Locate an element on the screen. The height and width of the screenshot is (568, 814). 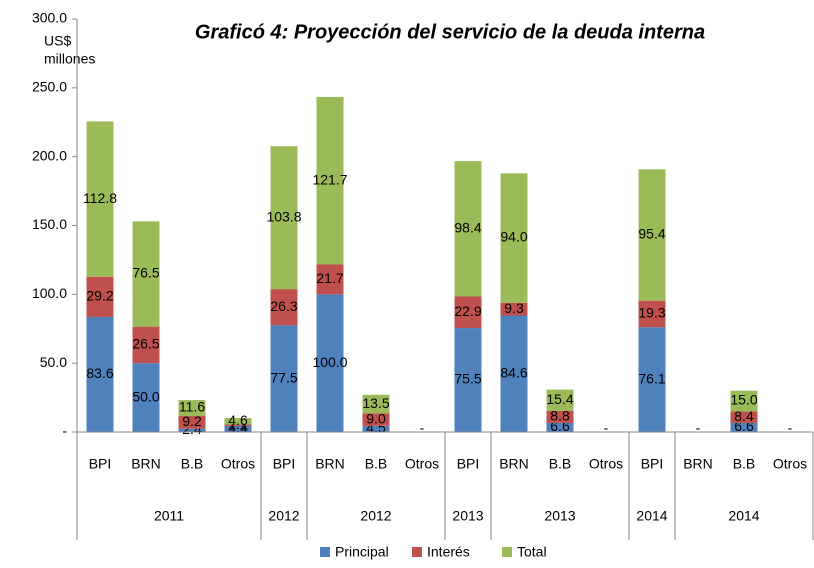
data-label: 13.5 is located at coordinates (375, 403).